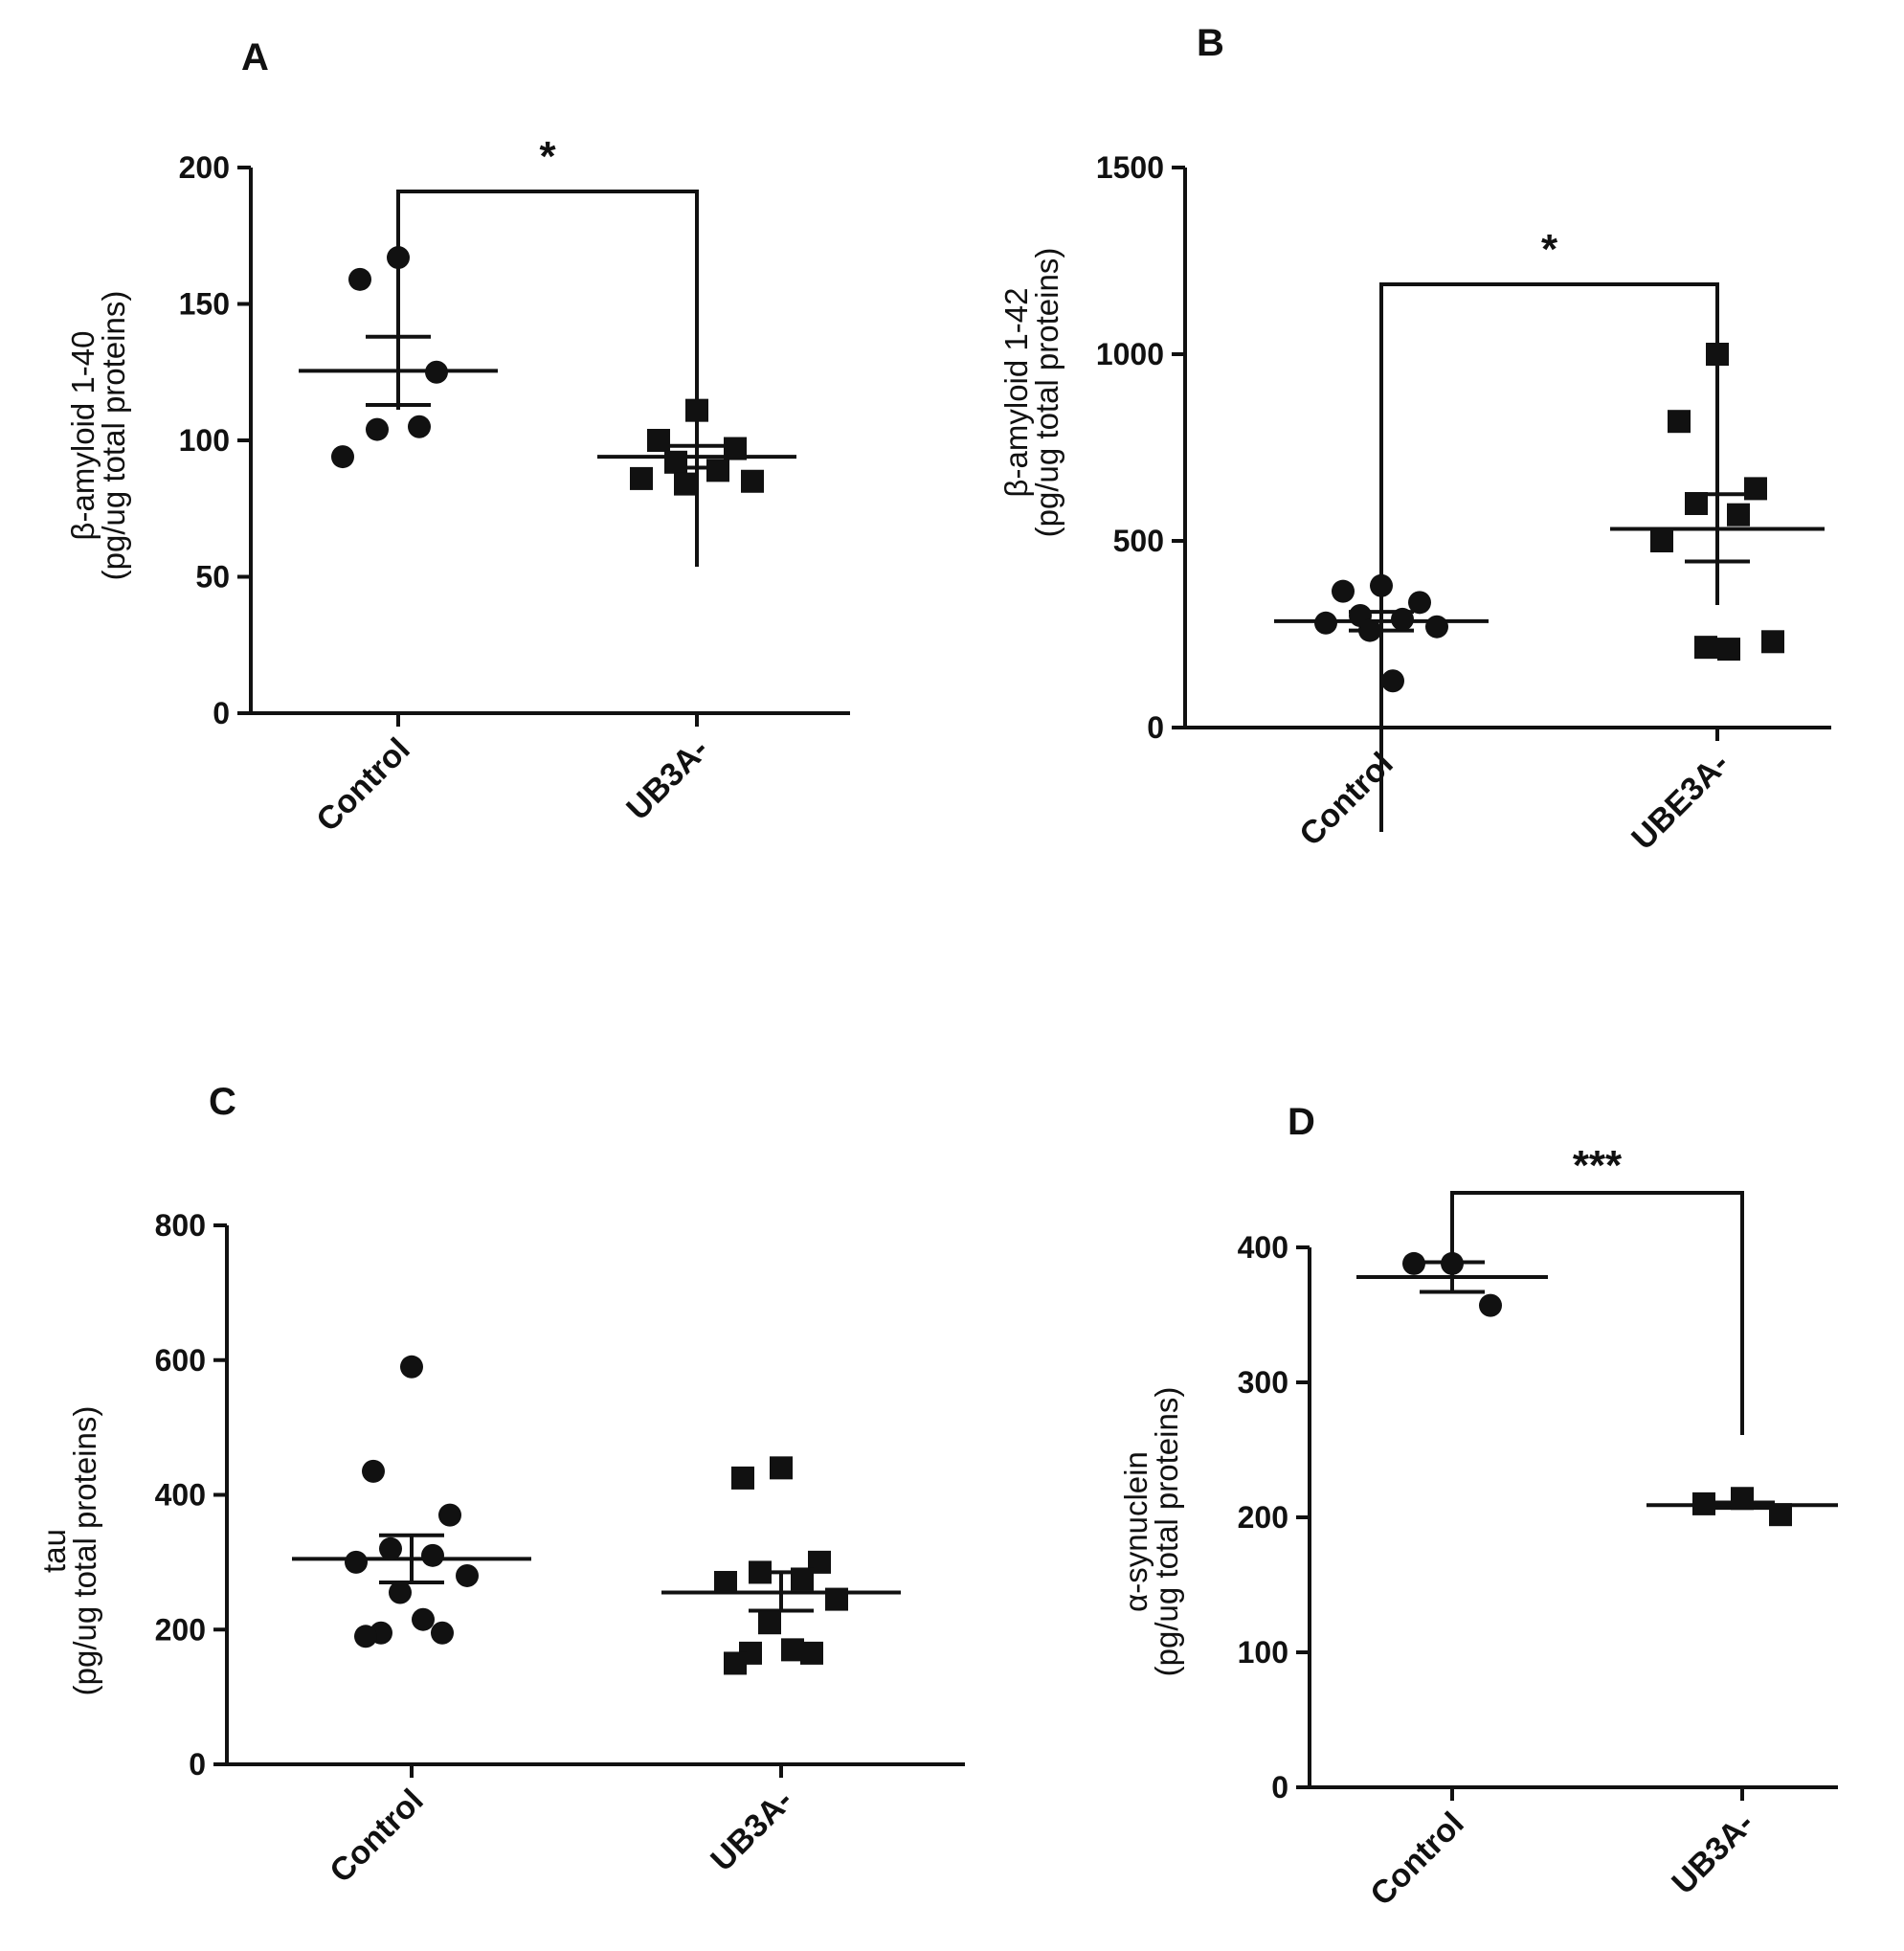 Image resolution: width=1904 pixels, height=1951 pixels. I want to click on y-axis-label-line1: β-amyloid 1-42, so click(1016, 393).